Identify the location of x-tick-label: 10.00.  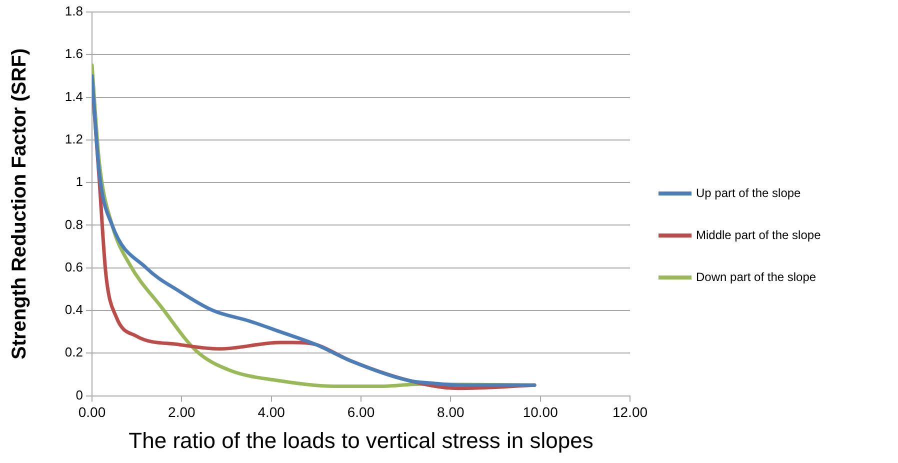
(540, 412).